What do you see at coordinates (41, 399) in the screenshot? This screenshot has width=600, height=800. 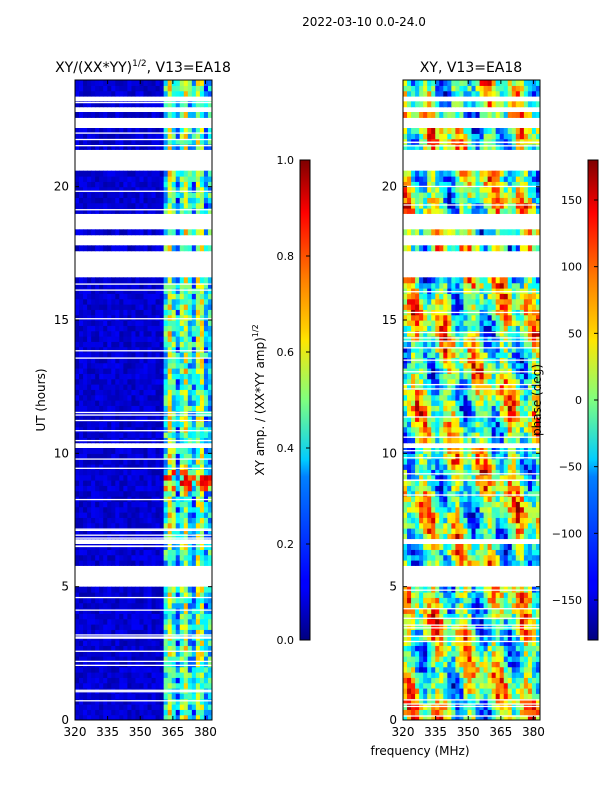 I see `panel-amplitude-ylabel: UT (hours)` at bounding box center [41, 399].